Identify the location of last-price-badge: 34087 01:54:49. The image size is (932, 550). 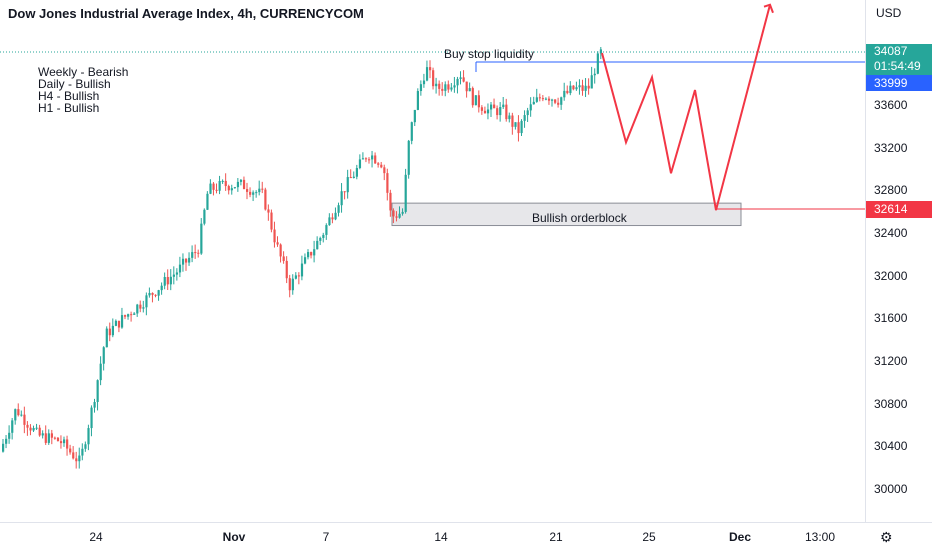
(899, 59).